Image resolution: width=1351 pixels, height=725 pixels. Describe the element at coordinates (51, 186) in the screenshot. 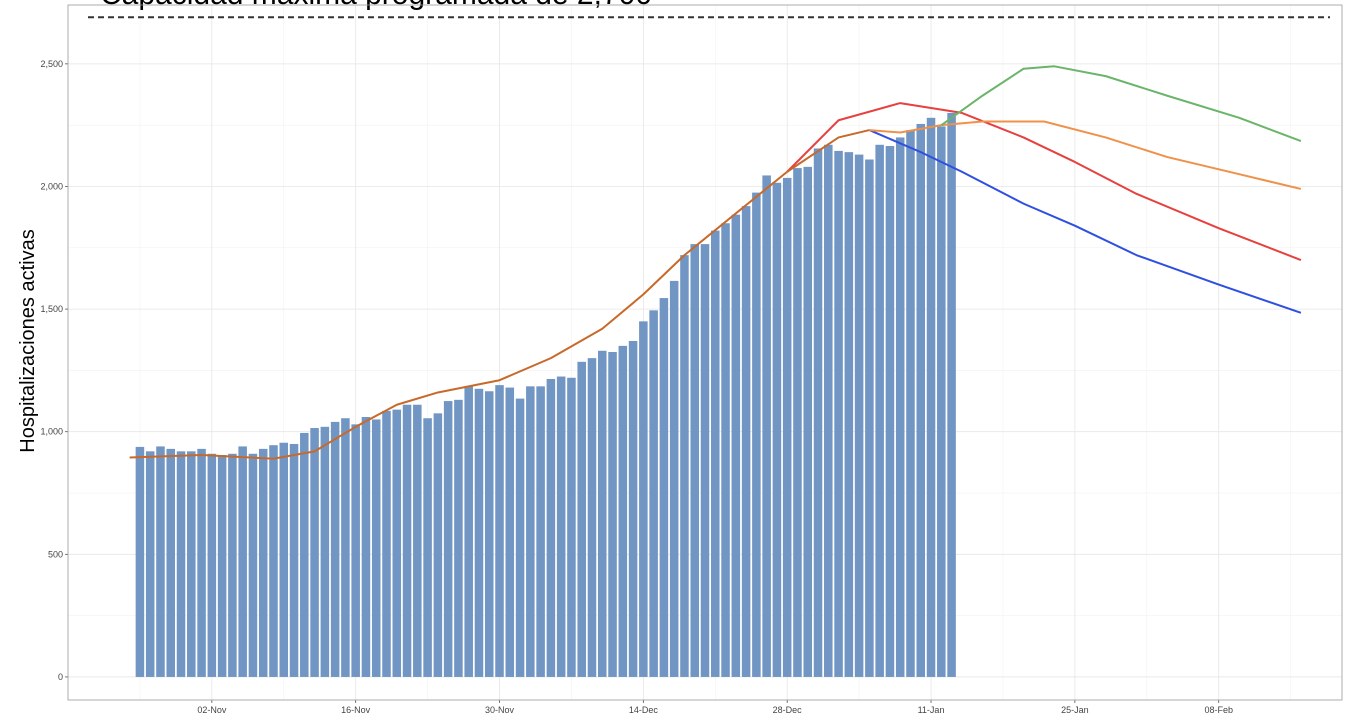

I see `y-tick-label: 2,000` at that location.